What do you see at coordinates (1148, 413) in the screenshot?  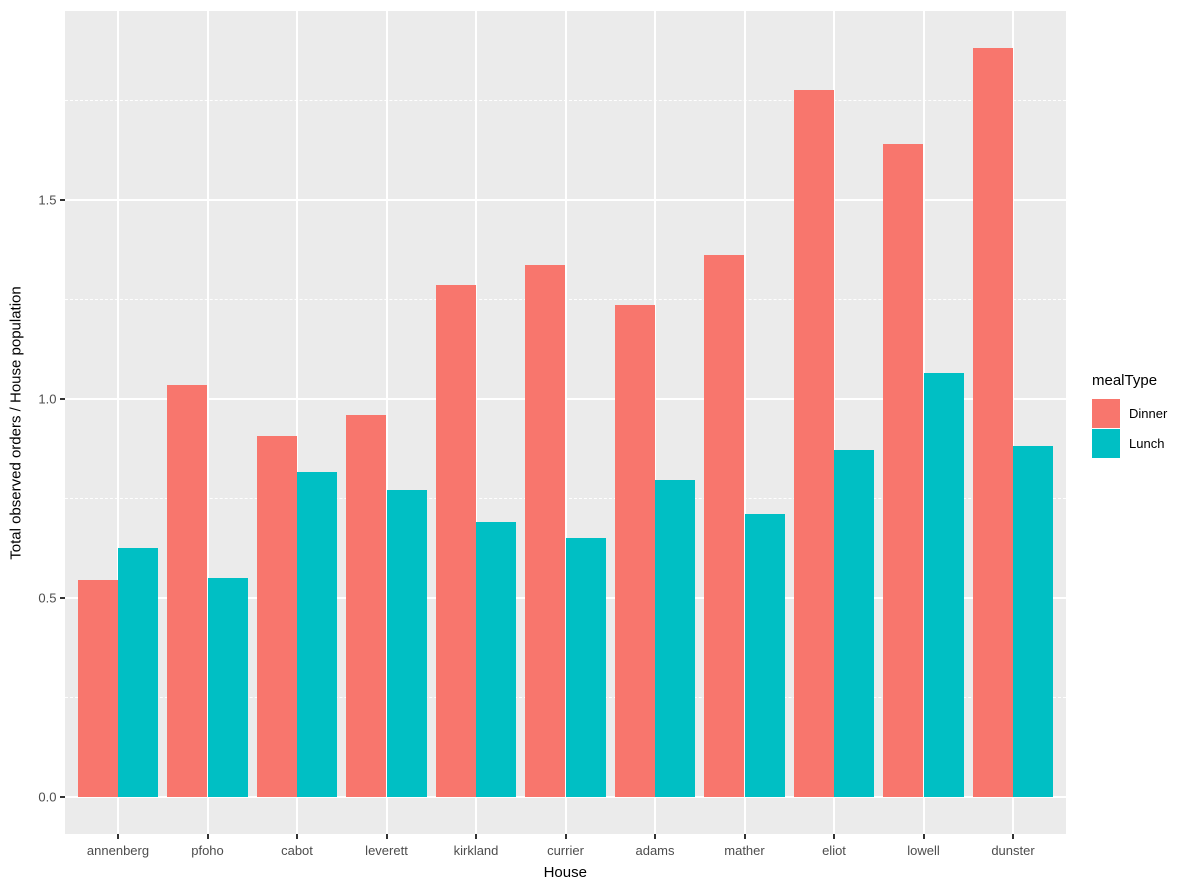 I see `legend-label-dinner: Dinner` at bounding box center [1148, 413].